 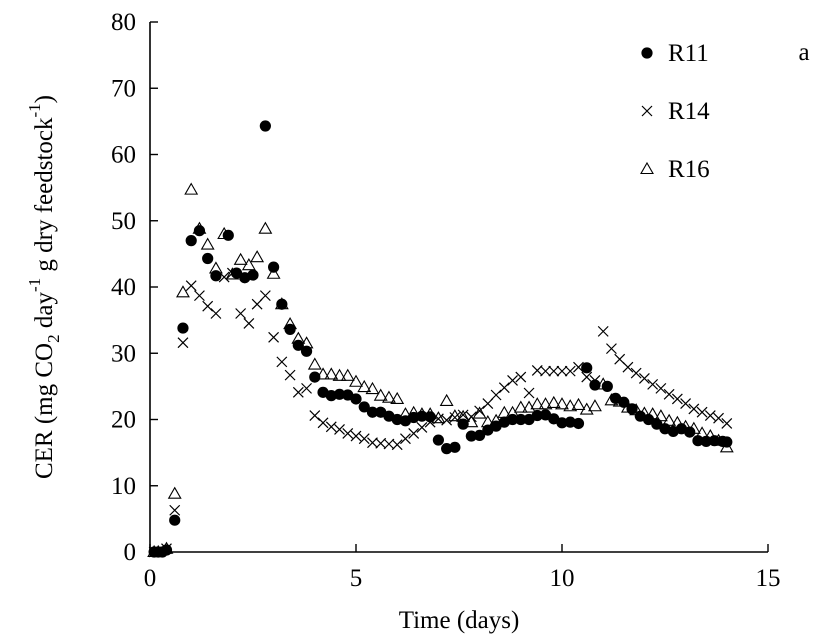 What do you see at coordinates (562, 578) in the screenshot?
I see `x-tick-label: 10` at bounding box center [562, 578].